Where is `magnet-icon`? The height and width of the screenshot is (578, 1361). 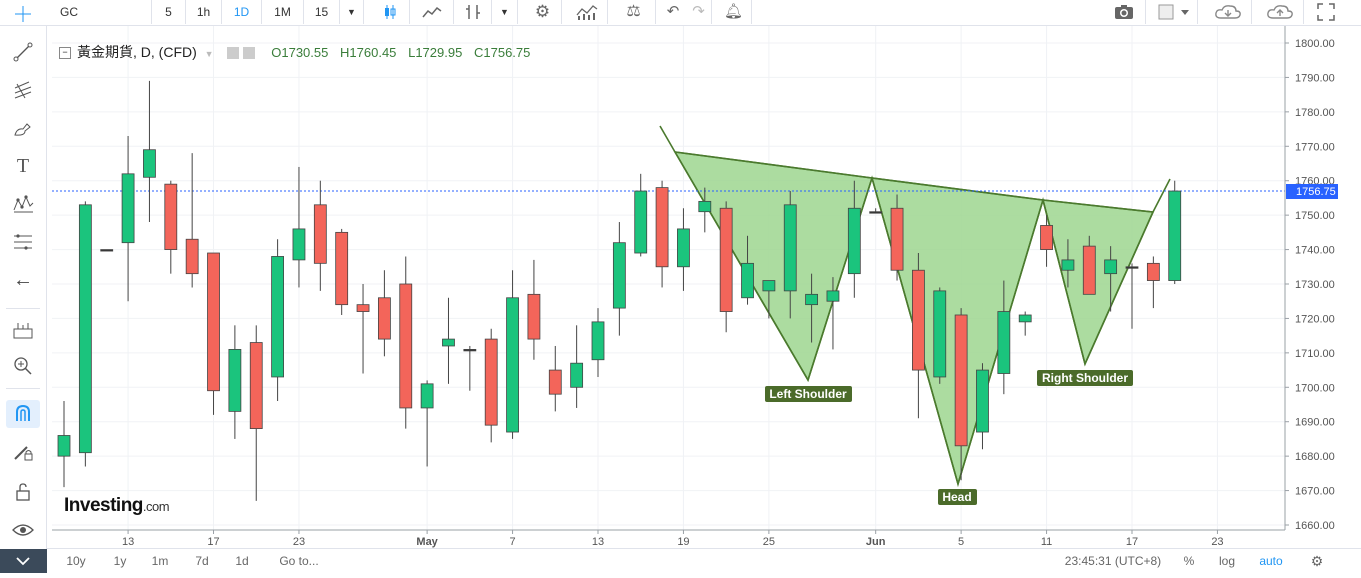 magnet-icon is located at coordinates (23, 414).